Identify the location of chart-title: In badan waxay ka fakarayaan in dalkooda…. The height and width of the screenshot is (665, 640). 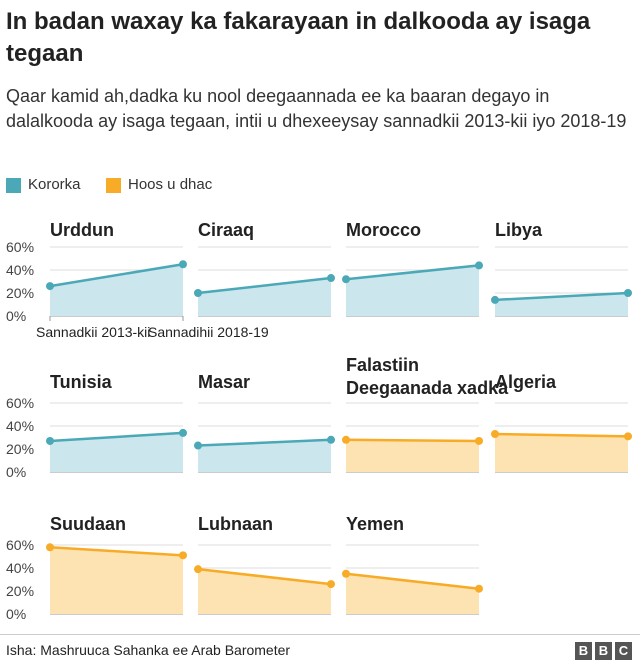
(298, 37).